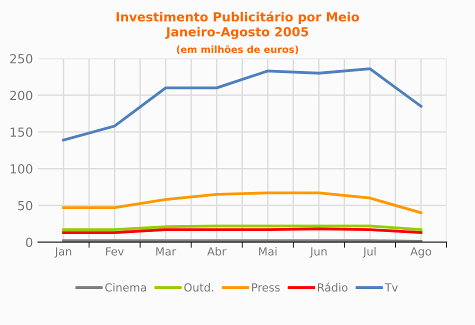  I want to click on chart-title: Investimento Publicitário por Meio Janeiro-Agosto 2005, so click(238, 25).